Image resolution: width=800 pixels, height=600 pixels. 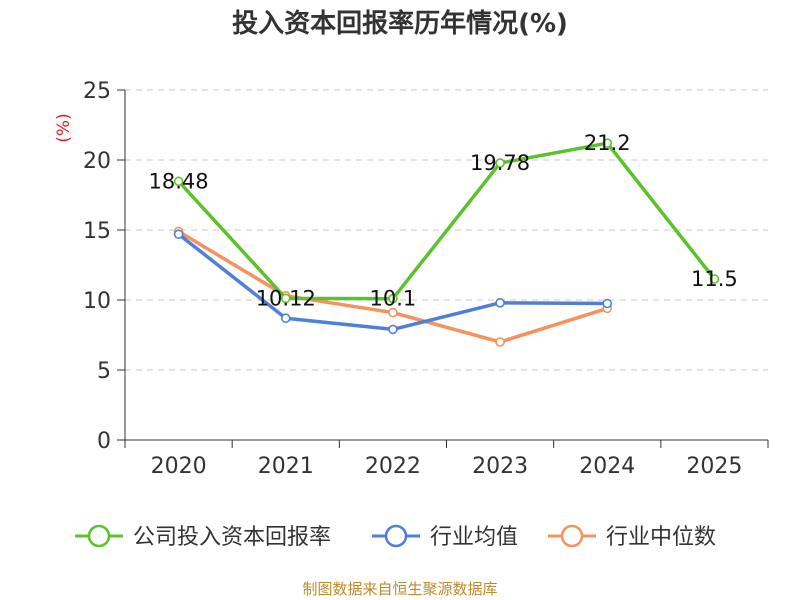 I want to click on data-label: 11.5, so click(x=714, y=279).